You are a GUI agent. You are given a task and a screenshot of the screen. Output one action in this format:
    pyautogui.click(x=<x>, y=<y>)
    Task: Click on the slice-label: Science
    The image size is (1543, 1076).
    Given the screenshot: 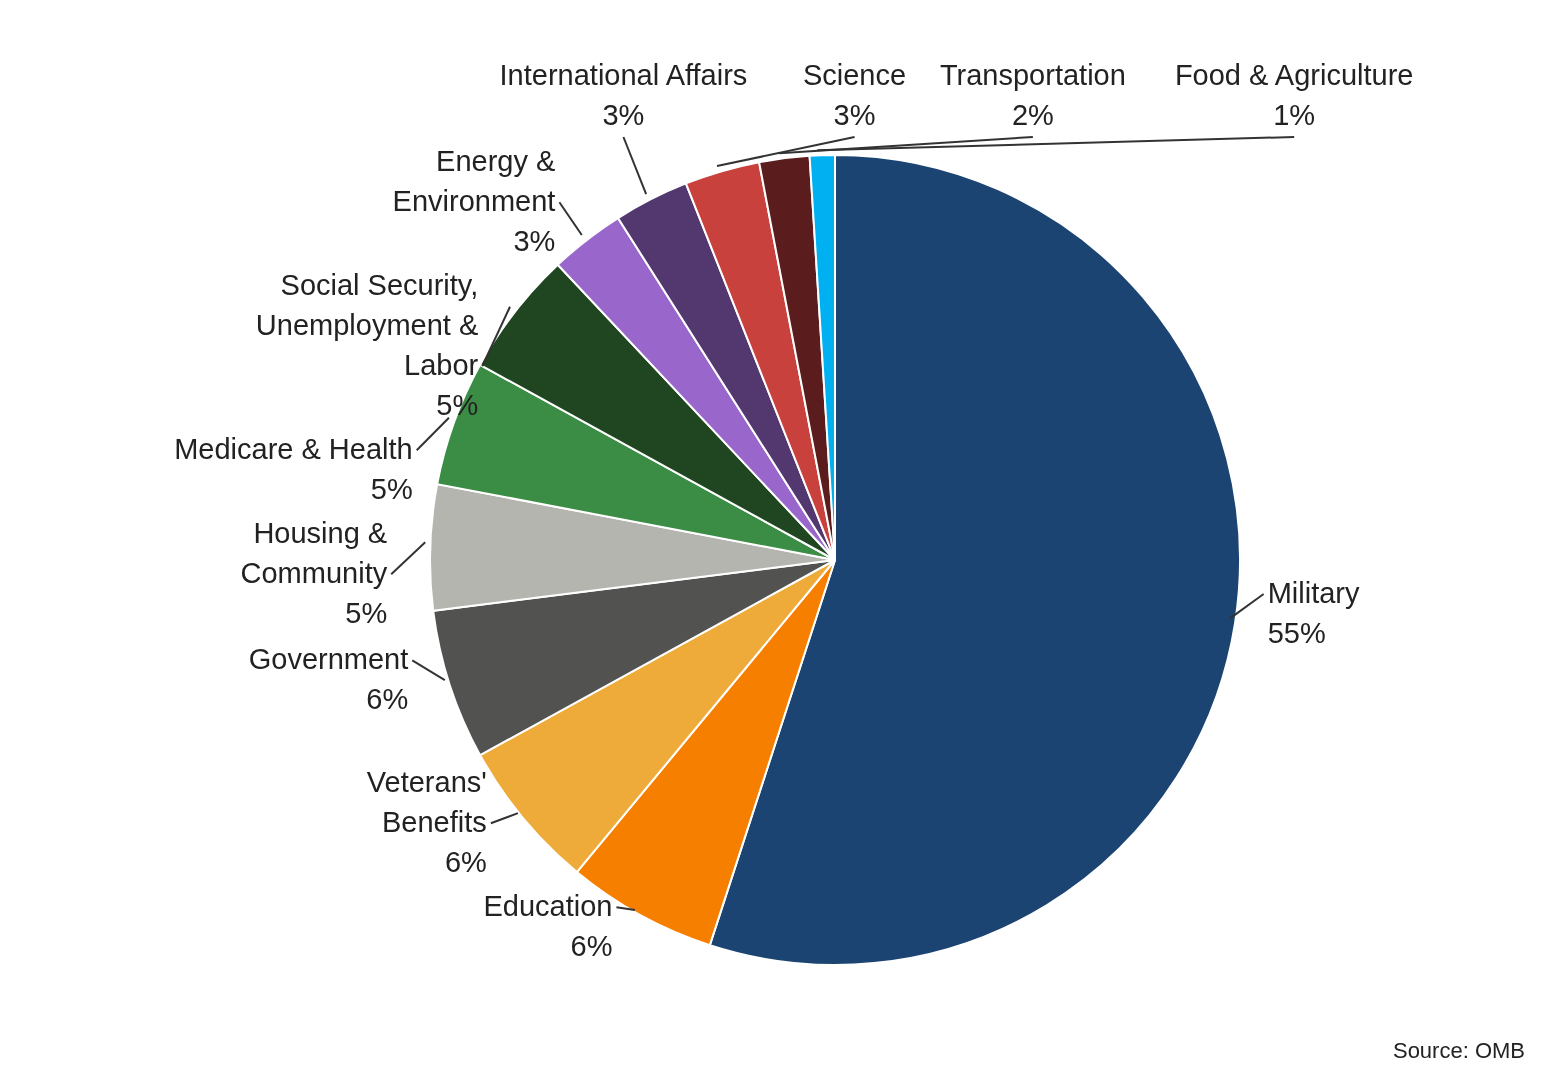 What is the action you would take?
    pyautogui.click(x=854, y=75)
    